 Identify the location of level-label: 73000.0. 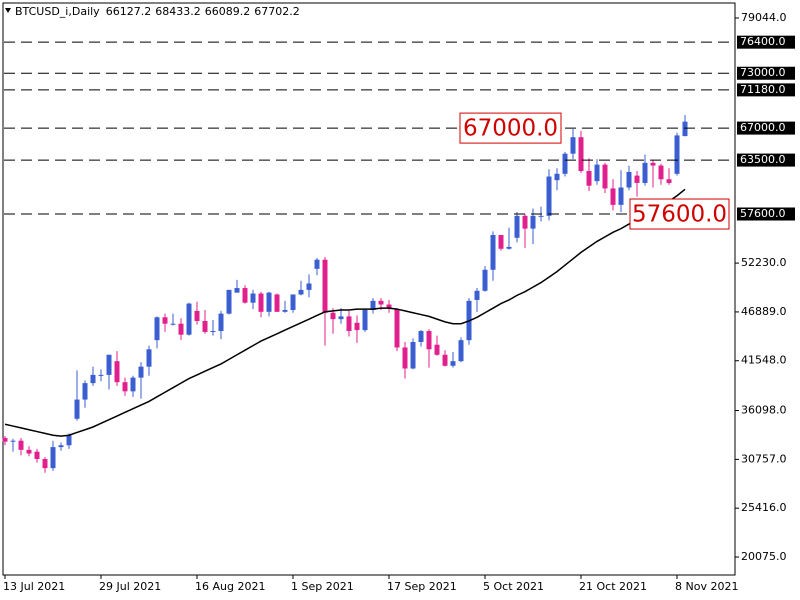
(763, 72).